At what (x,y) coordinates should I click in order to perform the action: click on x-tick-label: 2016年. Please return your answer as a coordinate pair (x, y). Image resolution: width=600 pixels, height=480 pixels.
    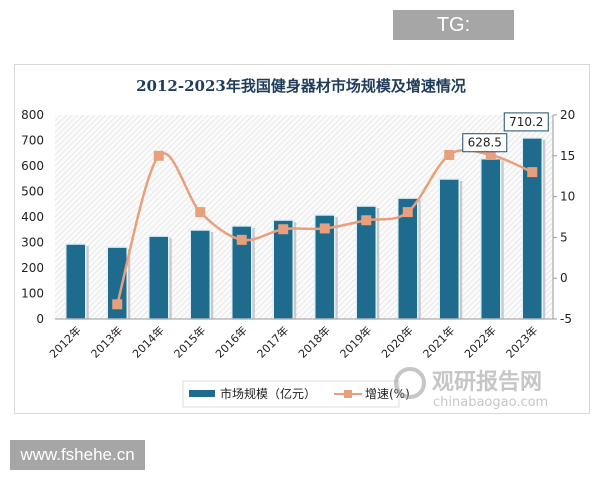
    Looking at the image, I should click on (230, 341).